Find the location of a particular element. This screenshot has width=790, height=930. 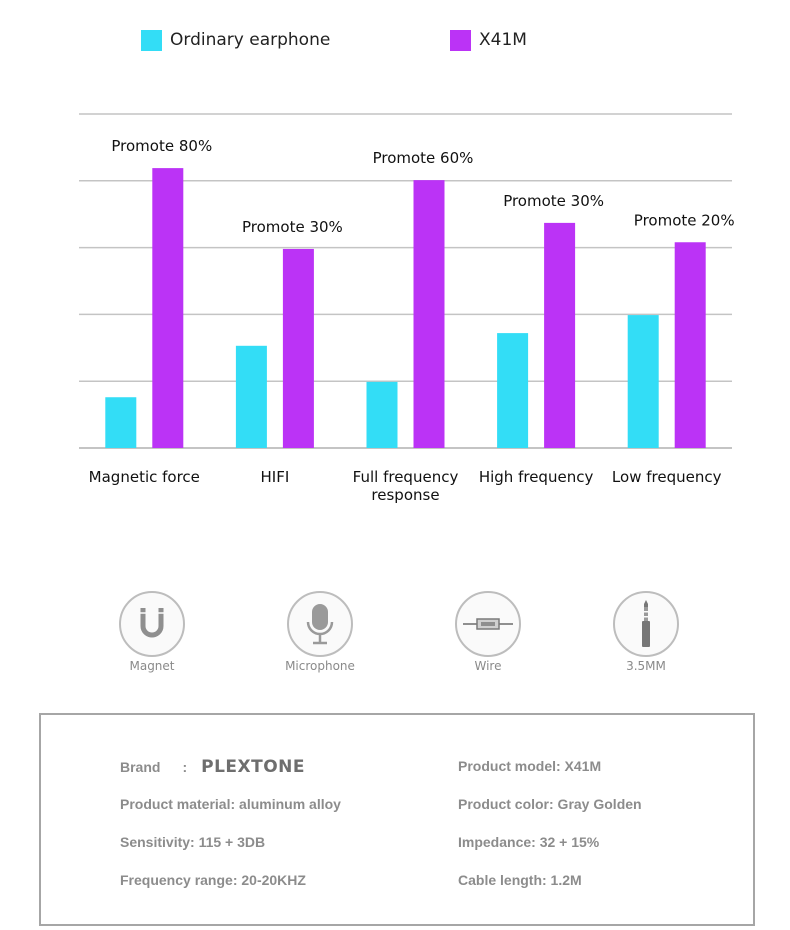

legend-item-x41m: X41M is located at coordinates (488, 40).